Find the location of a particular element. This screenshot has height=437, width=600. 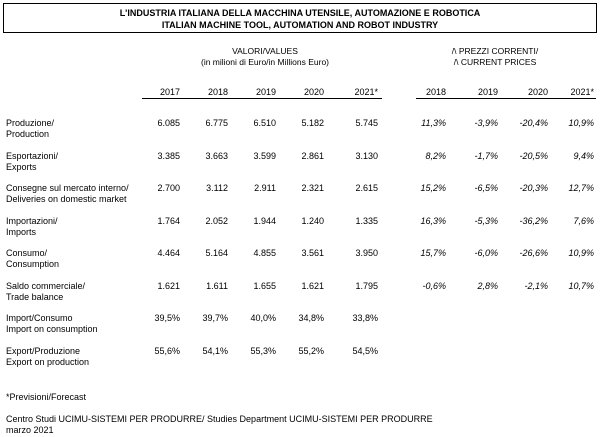

change-cell: 15,7% is located at coordinates (433, 253).